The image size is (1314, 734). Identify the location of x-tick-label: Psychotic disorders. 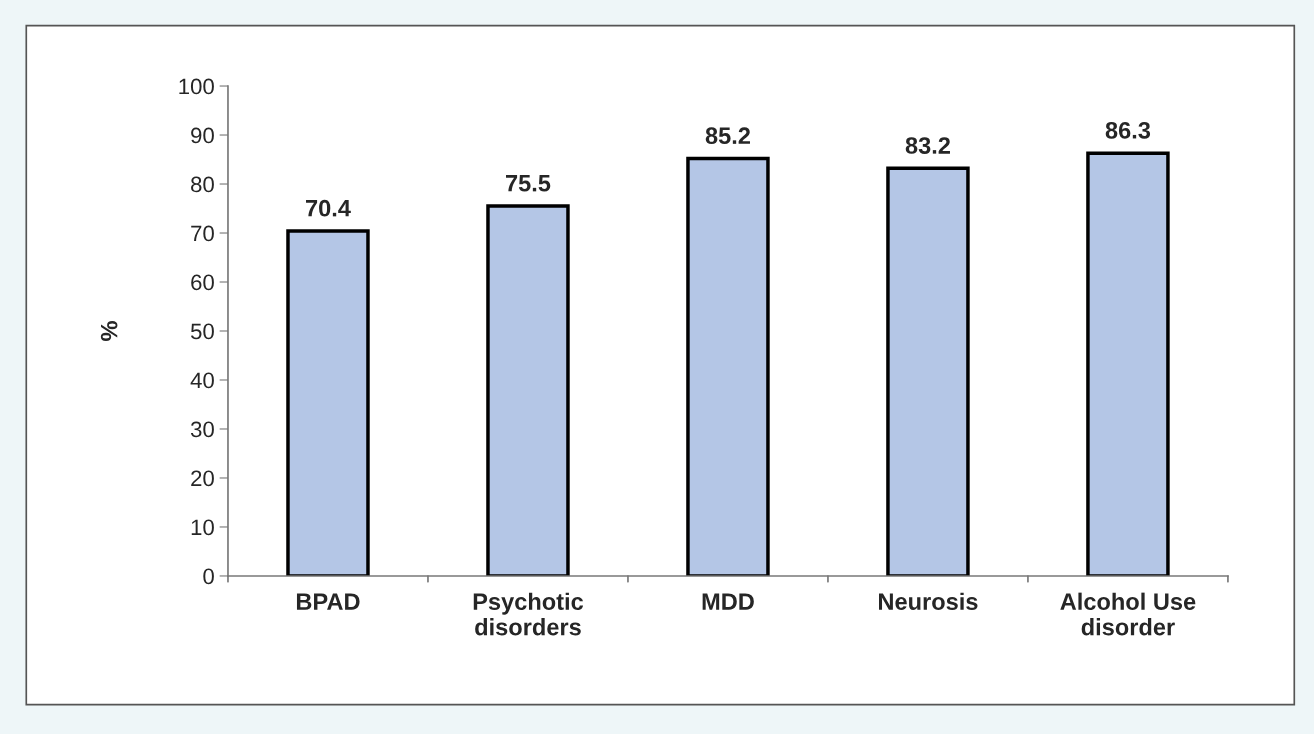
(528, 614).